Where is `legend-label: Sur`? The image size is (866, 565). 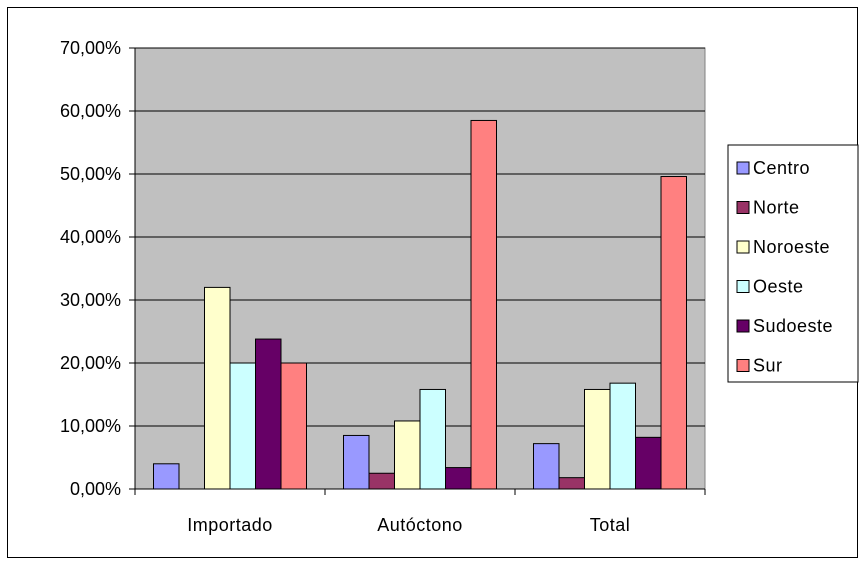
legend-label: Sur is located at coordinates (768, 366).